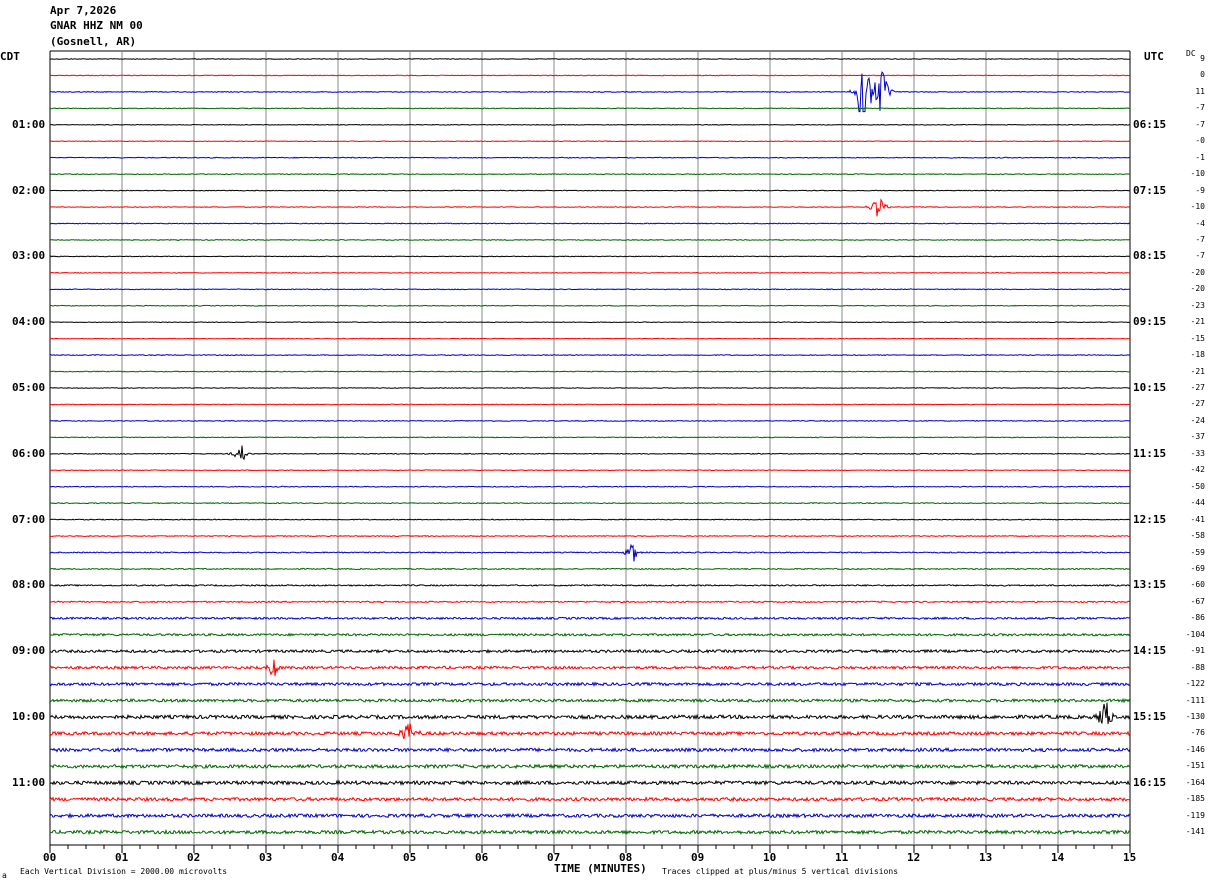 Image resolution: width=1210 pixels, height=886 pixels. I want to click on corner-mark: a, so click(4, 875).